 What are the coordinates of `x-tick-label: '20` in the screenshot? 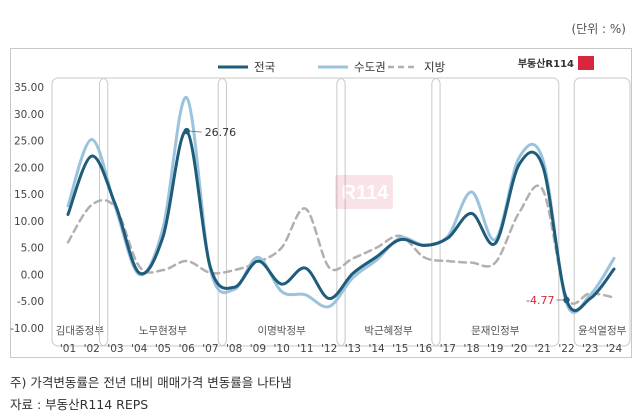 It's located at (519, 349).